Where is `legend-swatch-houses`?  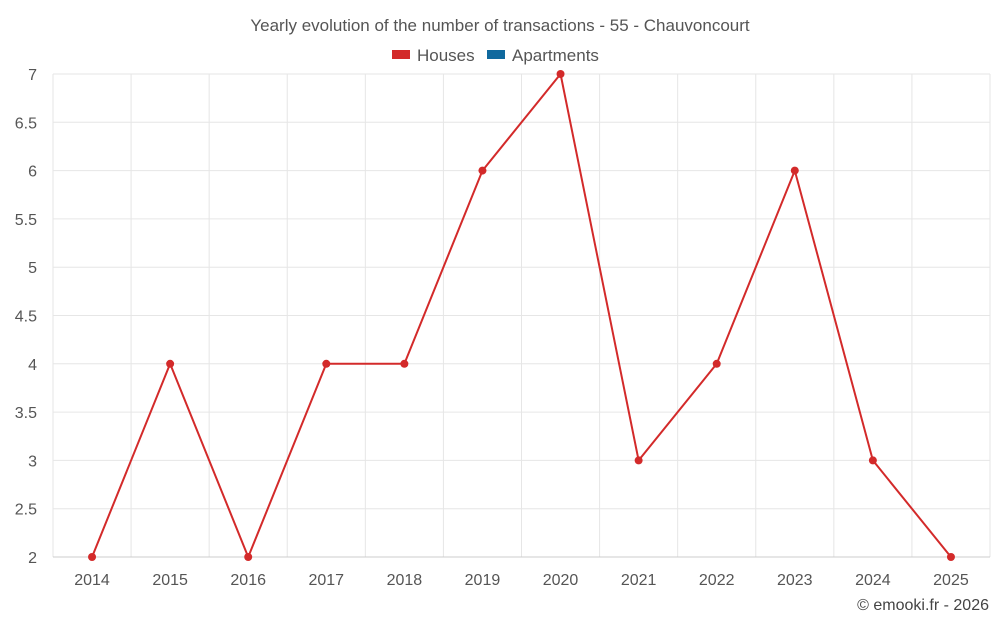 legend-swatch-houses is located at coordinates (401, 54).